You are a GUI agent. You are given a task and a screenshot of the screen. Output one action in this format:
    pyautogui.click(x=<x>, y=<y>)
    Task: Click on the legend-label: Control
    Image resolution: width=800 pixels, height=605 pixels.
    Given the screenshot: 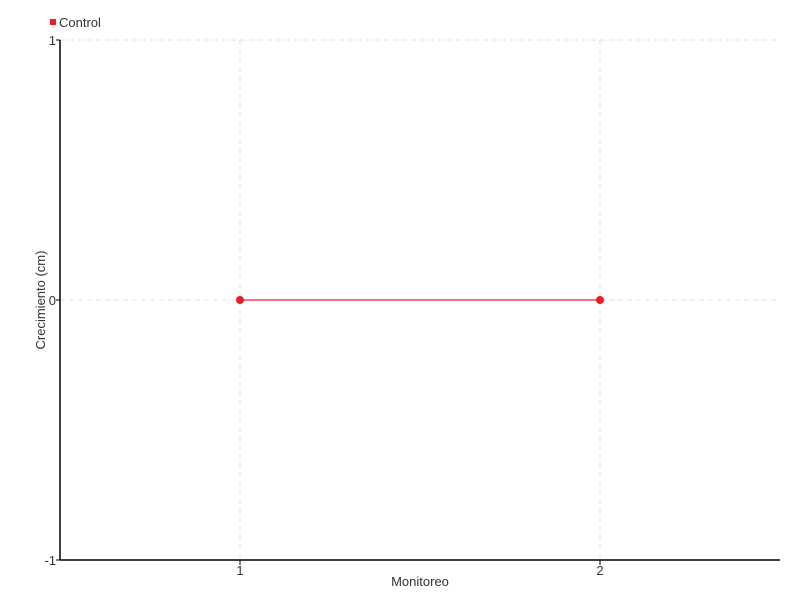 What is the action you would take?
    pyautogui.click(x=80, y=22)
    